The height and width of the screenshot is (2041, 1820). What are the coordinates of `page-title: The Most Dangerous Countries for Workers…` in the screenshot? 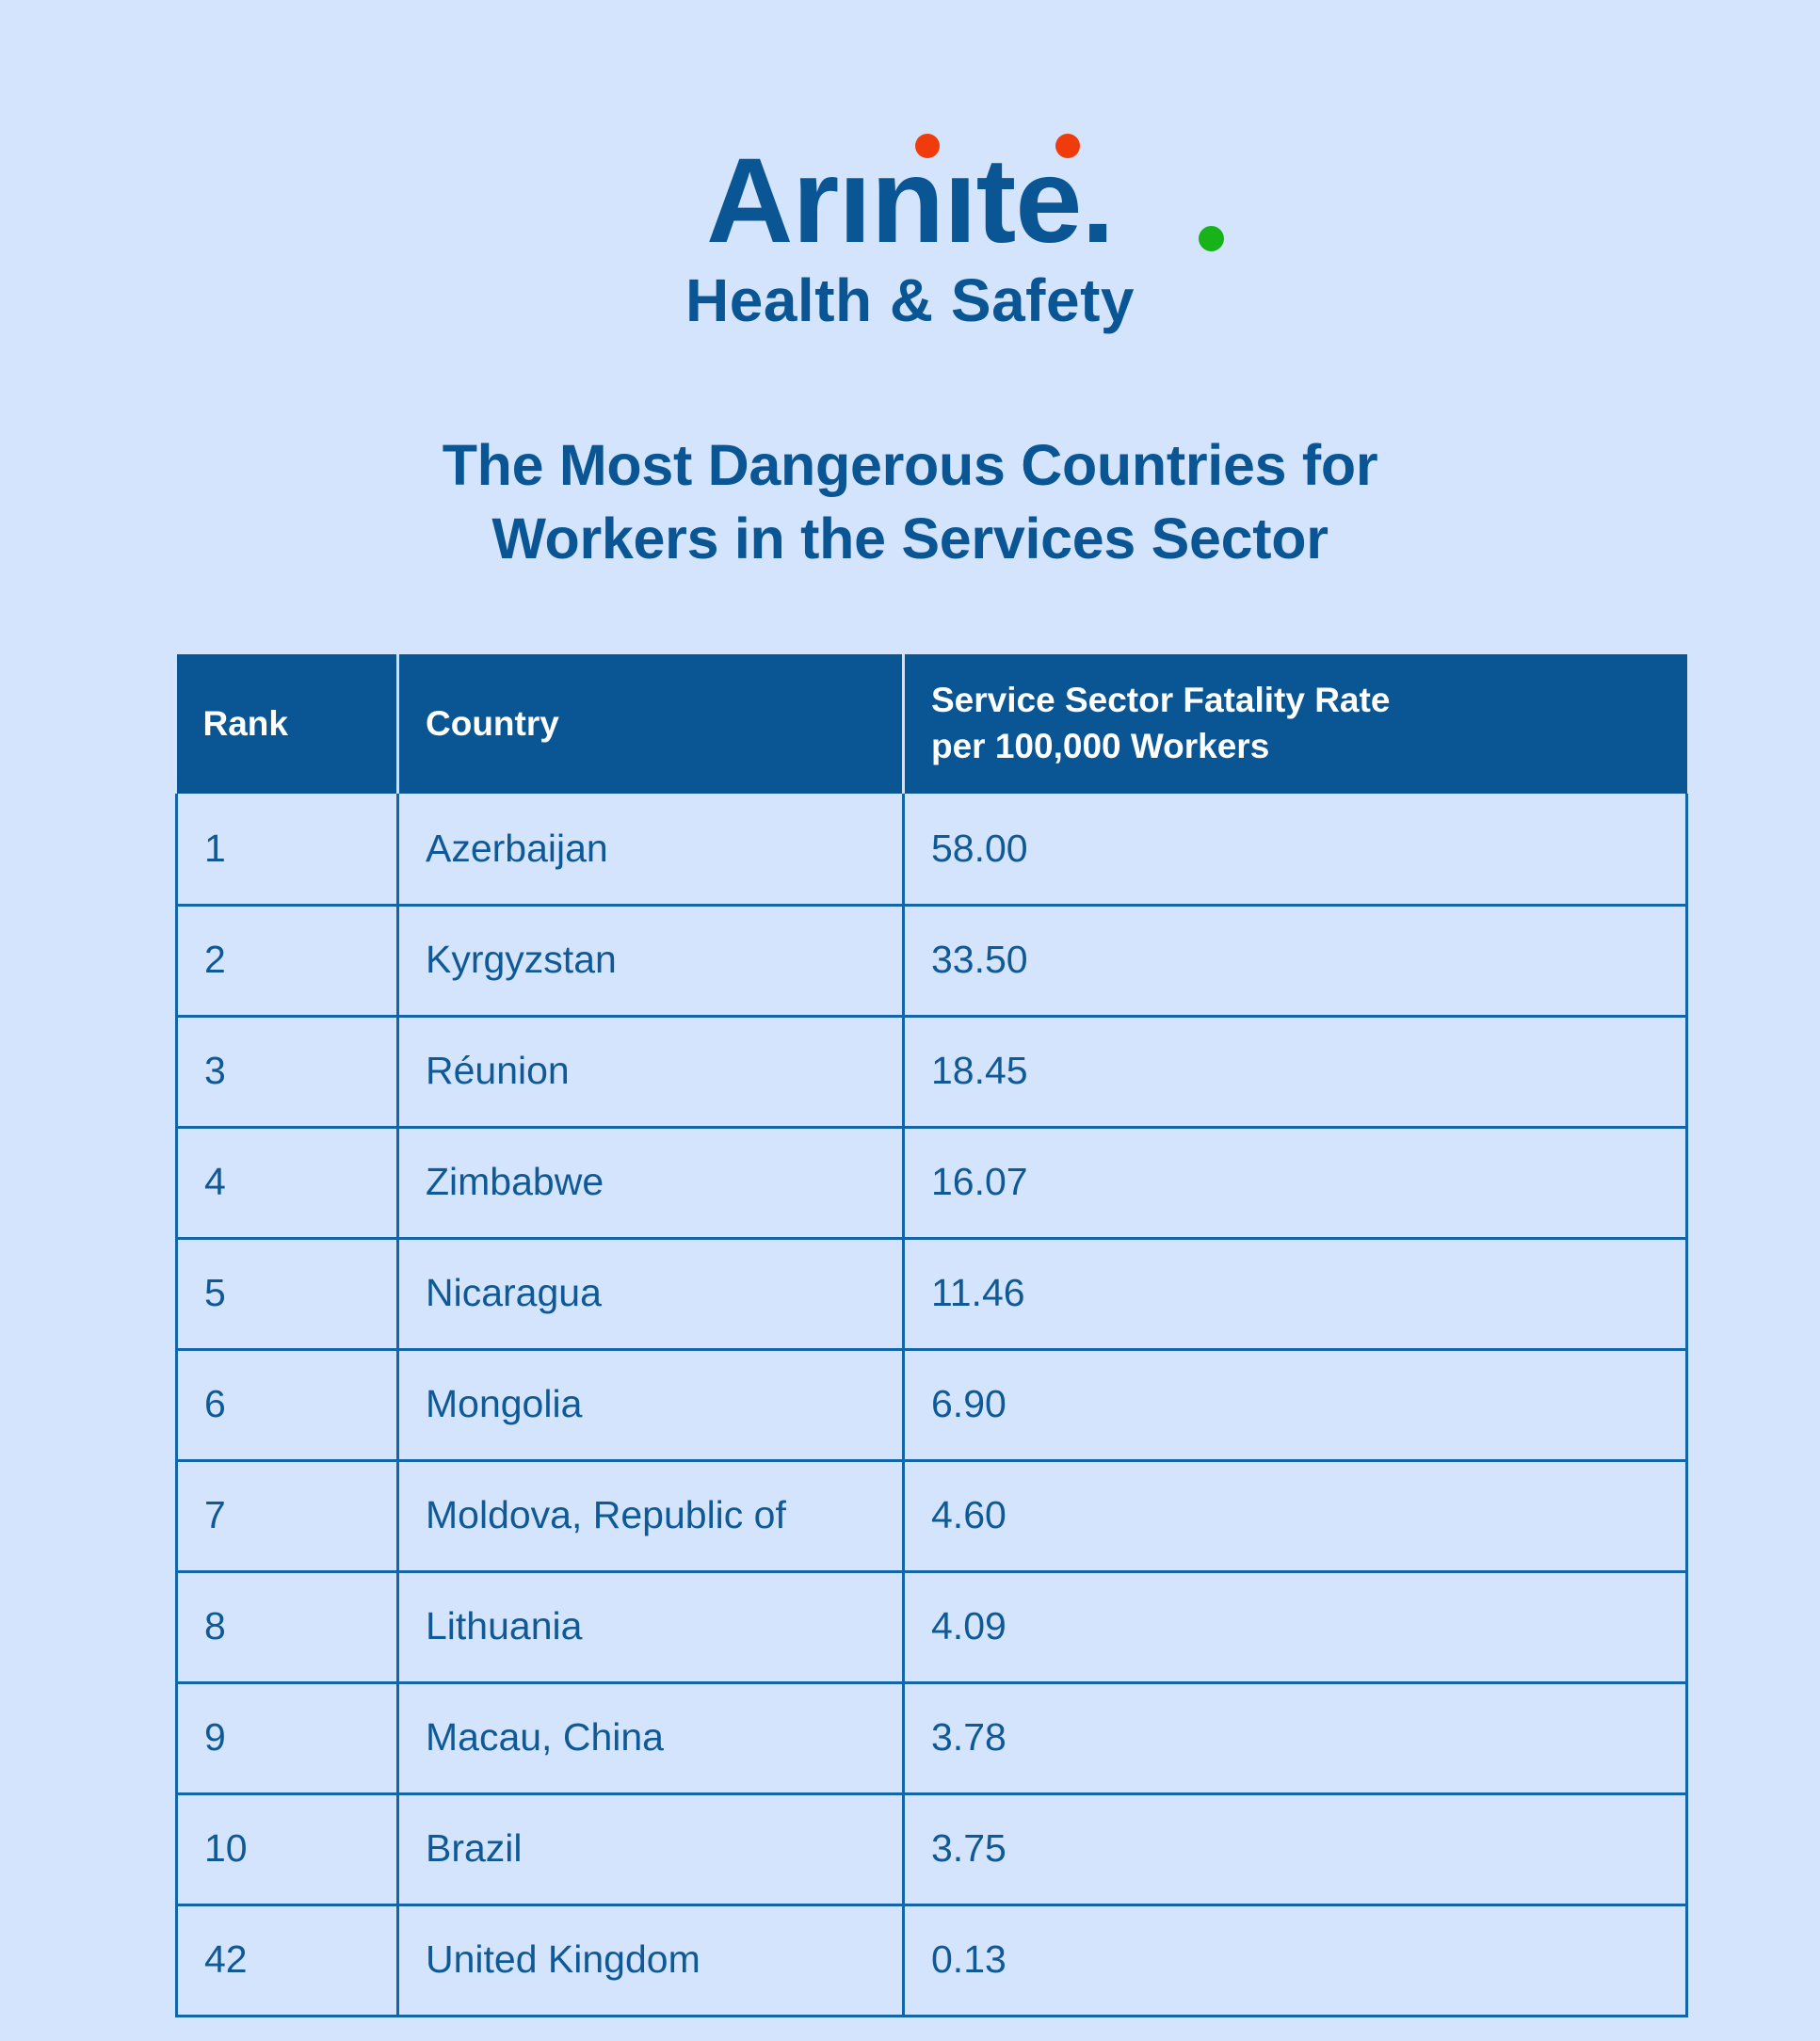 It's located at (910, 501).